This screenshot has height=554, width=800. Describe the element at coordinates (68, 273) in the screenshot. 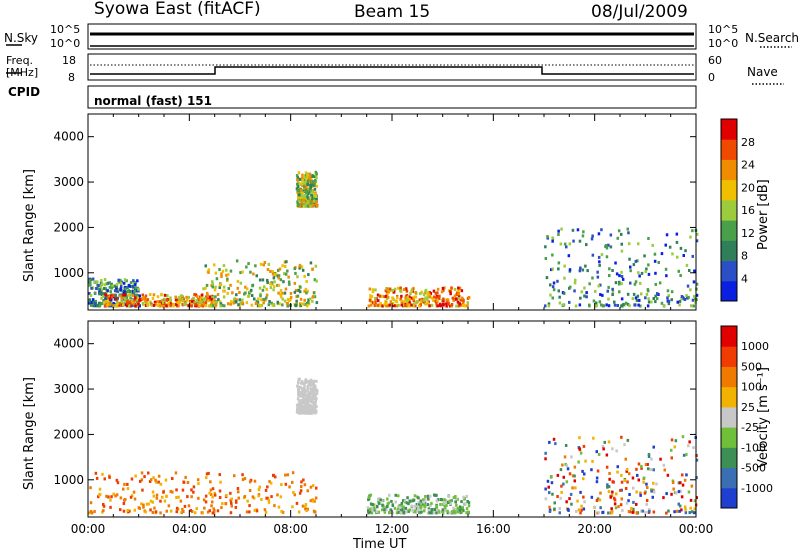

I see `y-tick-label: 1000` at that location.